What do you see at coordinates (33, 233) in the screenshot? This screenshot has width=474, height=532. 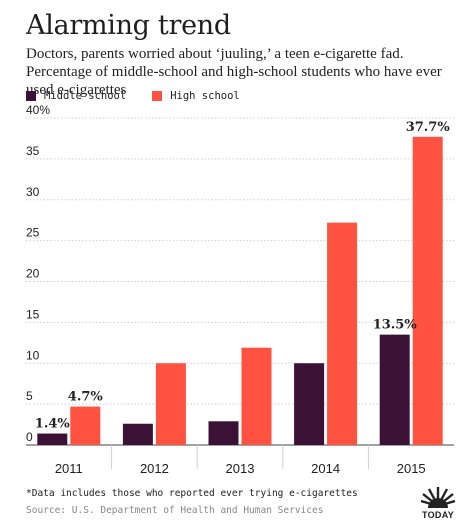 I see `y-tick-label: 25` at bounding box center [33, 233].